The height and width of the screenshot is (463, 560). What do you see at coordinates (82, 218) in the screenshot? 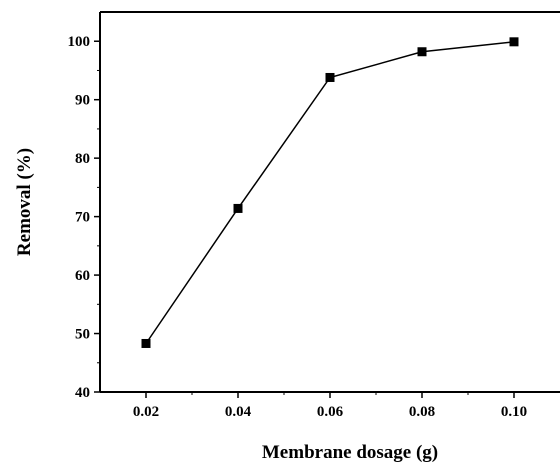
I see `y-tick-label: 70` at bounding box center [82, 218].